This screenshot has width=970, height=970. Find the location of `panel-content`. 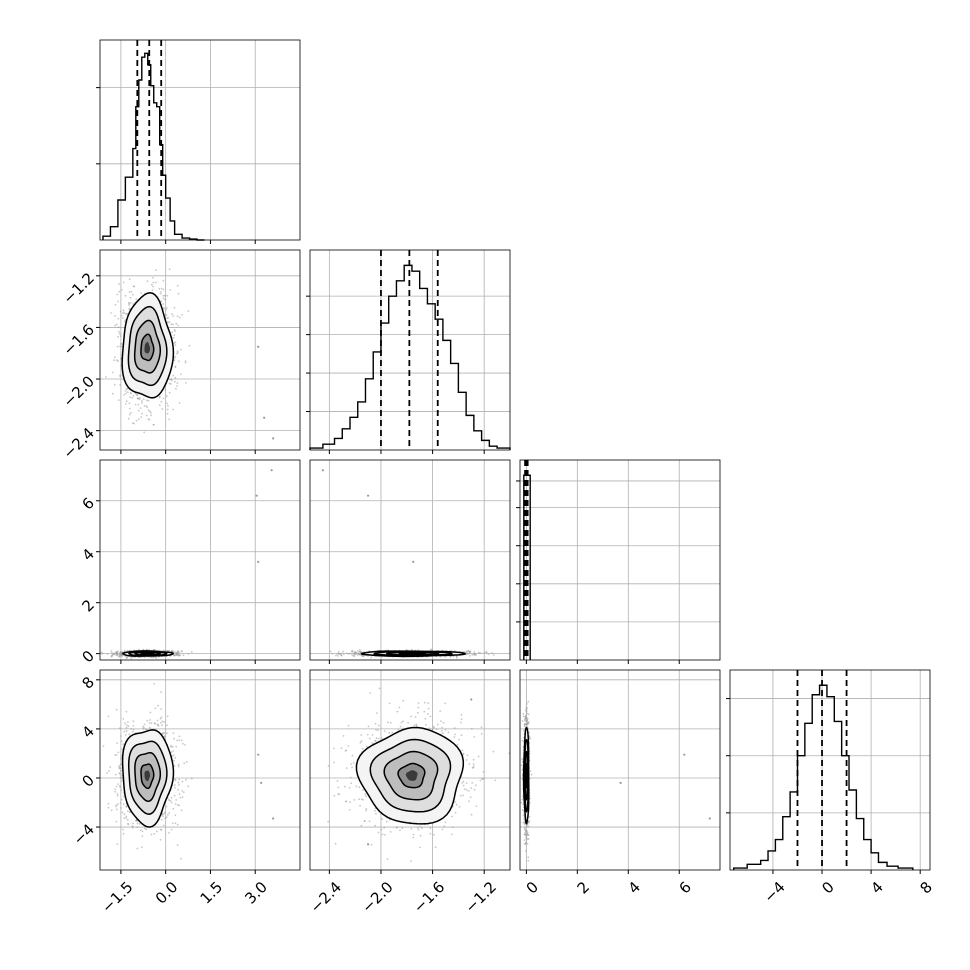

panel-content is located at coordinates (200, 560).